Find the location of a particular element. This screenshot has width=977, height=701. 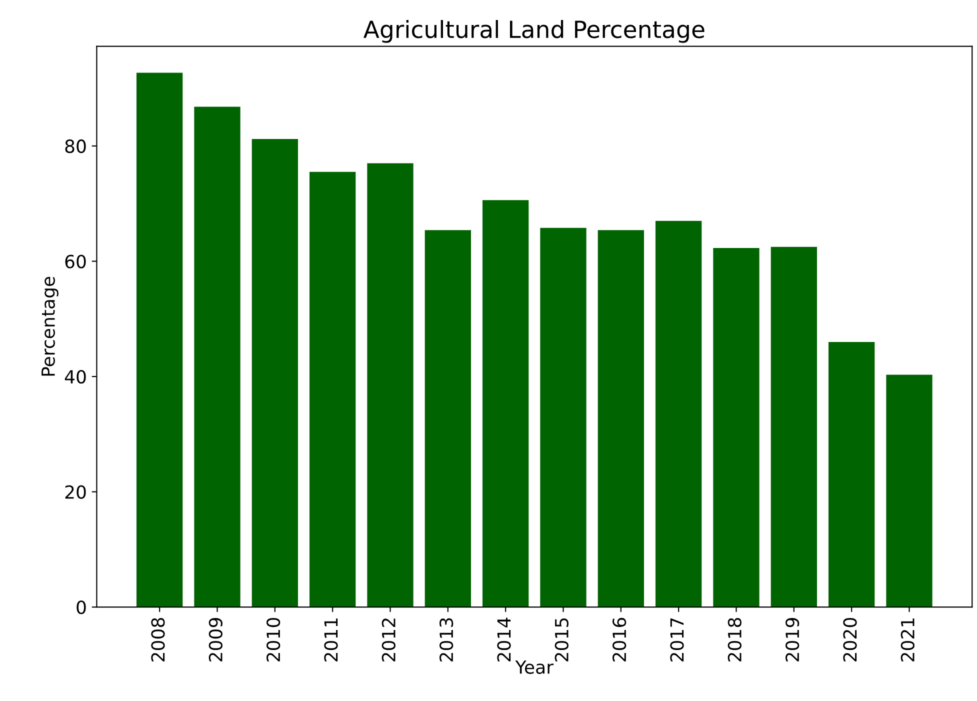

x-tick-label: 2018 is located at coordinates (735, 640).